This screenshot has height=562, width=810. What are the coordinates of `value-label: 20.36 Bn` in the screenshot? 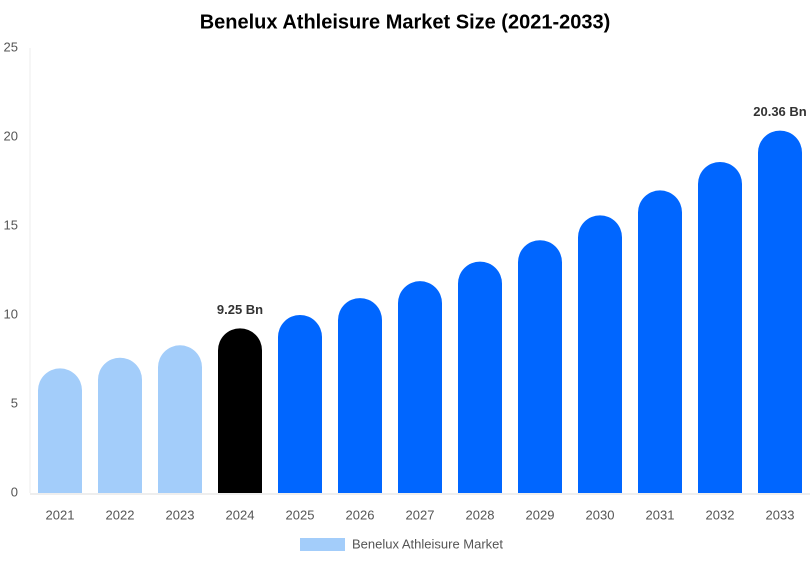 It's located at (780, 111).